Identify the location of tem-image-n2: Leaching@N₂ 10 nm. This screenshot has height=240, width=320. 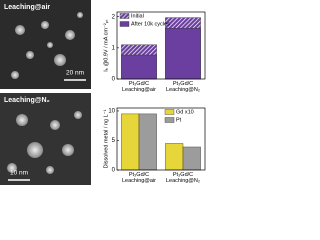
(45, 139).